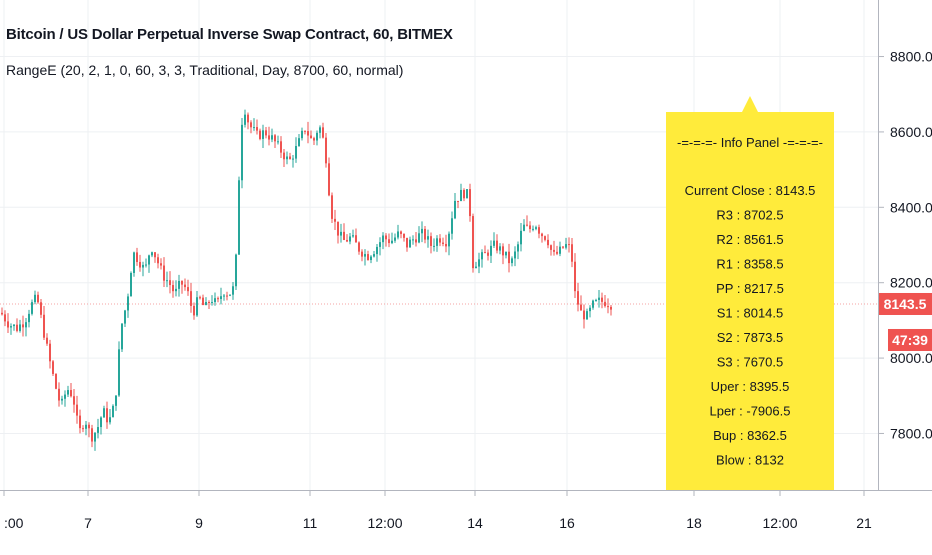  What do you see at coordinates (750, 362) in the screenshot?
I see `info-panel-line: S3 : 7670.5` at bounding box center [750, 362].